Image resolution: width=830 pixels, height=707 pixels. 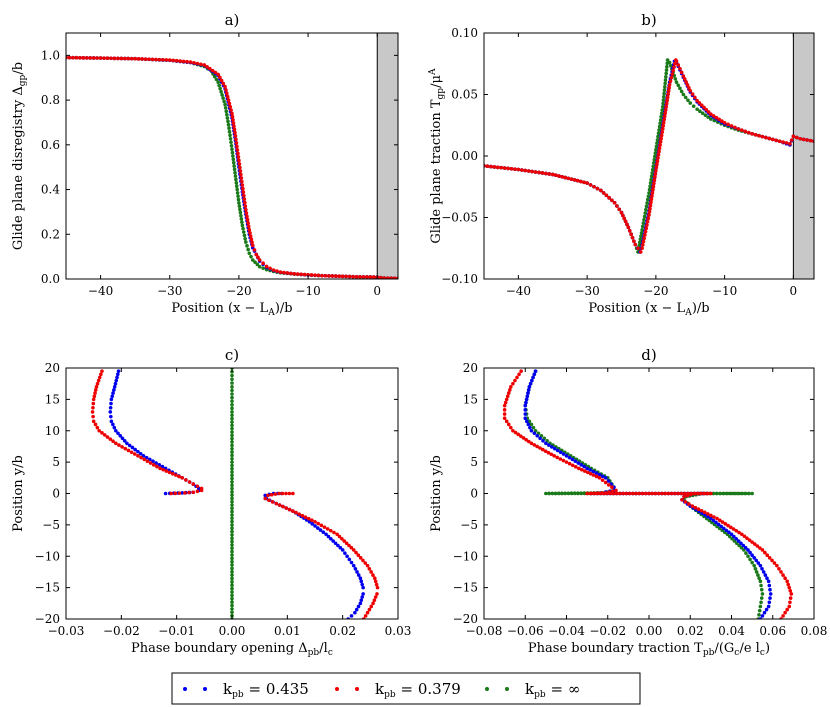 What do you see at coordinates (731, 631) in the screenshot?
I see `x-tick-label: 0.04` at bounding box center [731, 631].